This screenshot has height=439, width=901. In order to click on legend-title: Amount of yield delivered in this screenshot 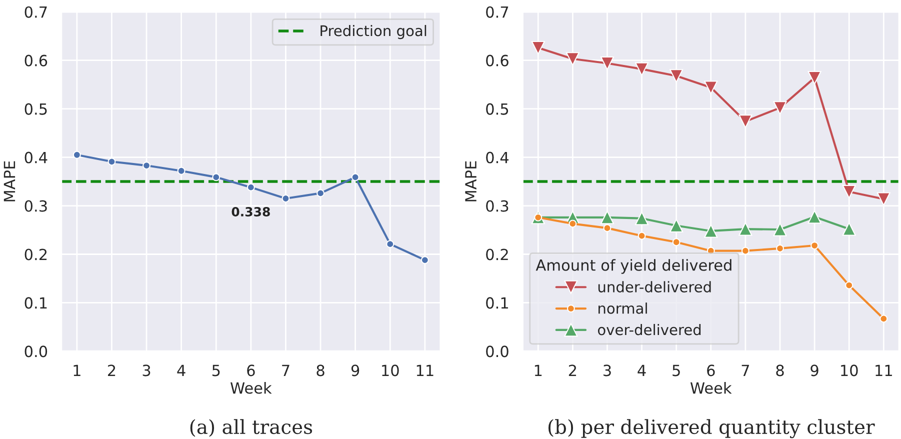, I will do `click(634, 266)`.